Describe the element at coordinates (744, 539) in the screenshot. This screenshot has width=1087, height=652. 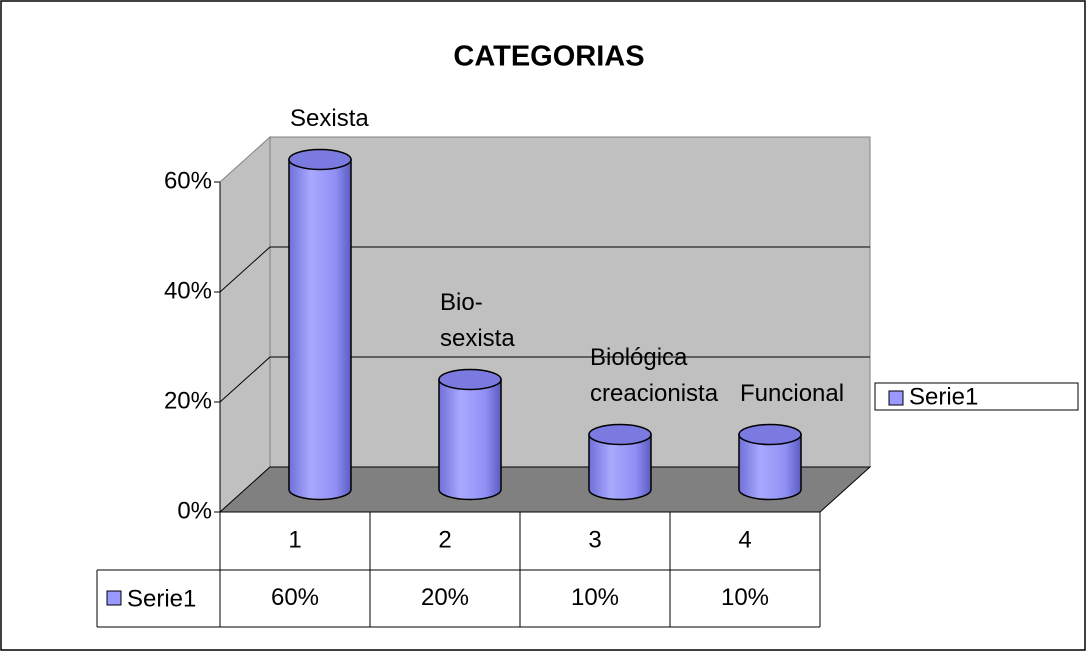
I see `x-tick-label: 4` at that location.